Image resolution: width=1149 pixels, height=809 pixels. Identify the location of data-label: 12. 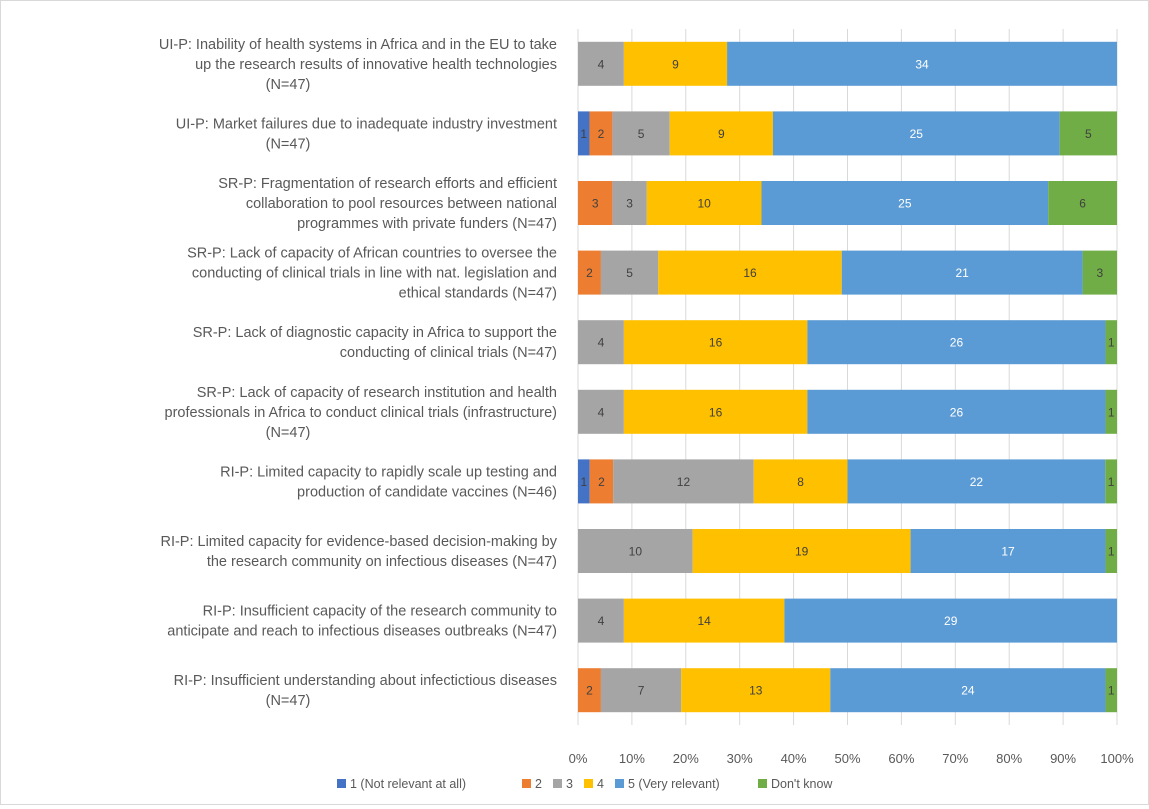
(684, 482).